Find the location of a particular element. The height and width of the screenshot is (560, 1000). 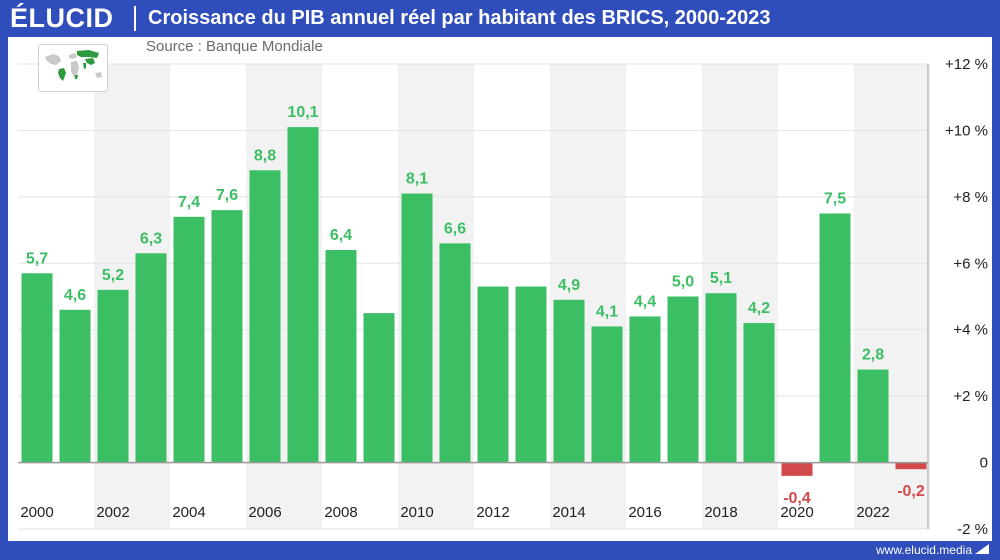

data-label: -0,4 is located at coordinates (797, 498).